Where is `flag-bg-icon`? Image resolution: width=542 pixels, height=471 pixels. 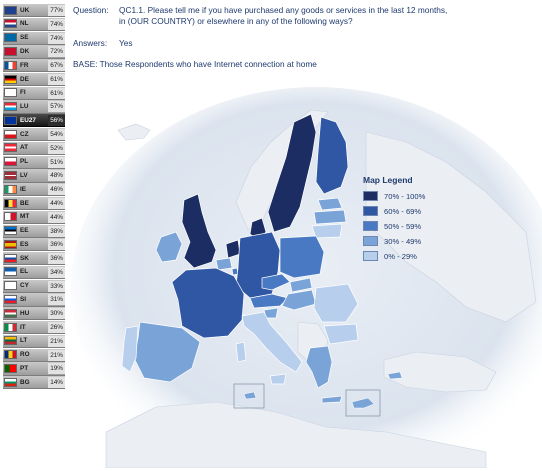
flag-bg-icon is located at coordinates (10, 382).